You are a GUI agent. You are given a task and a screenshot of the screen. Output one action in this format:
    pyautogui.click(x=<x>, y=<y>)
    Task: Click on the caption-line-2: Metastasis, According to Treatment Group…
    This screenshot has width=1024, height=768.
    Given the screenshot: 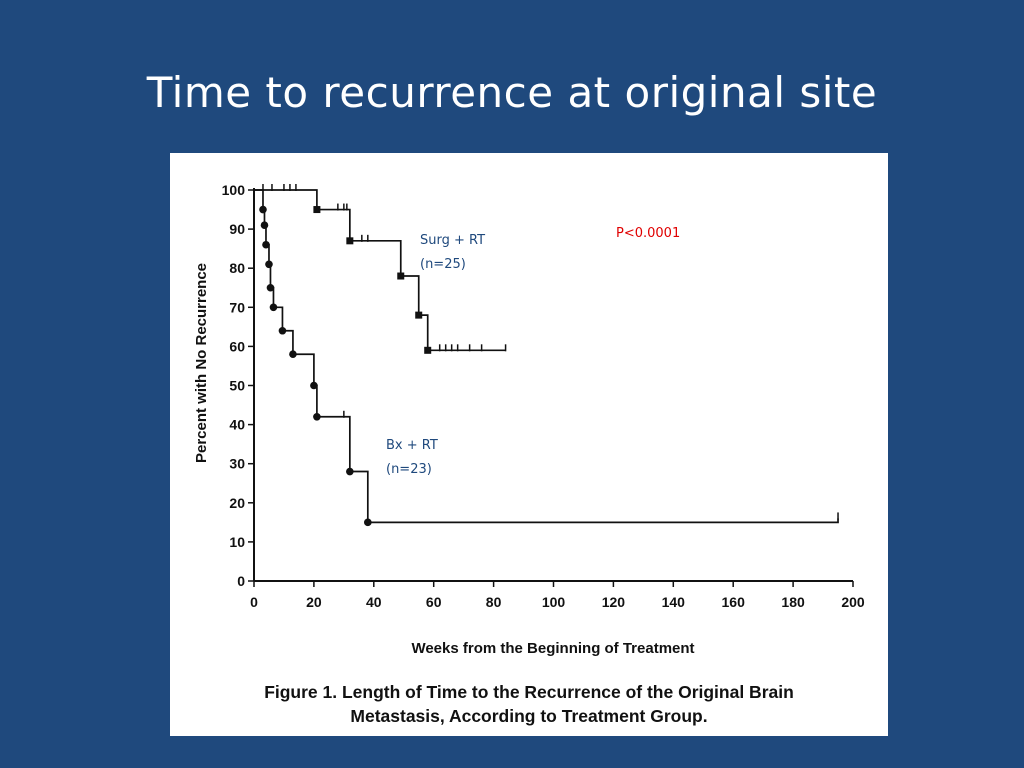 What is the action you would take?
    pyautogui.click(x=529, y=716)
    